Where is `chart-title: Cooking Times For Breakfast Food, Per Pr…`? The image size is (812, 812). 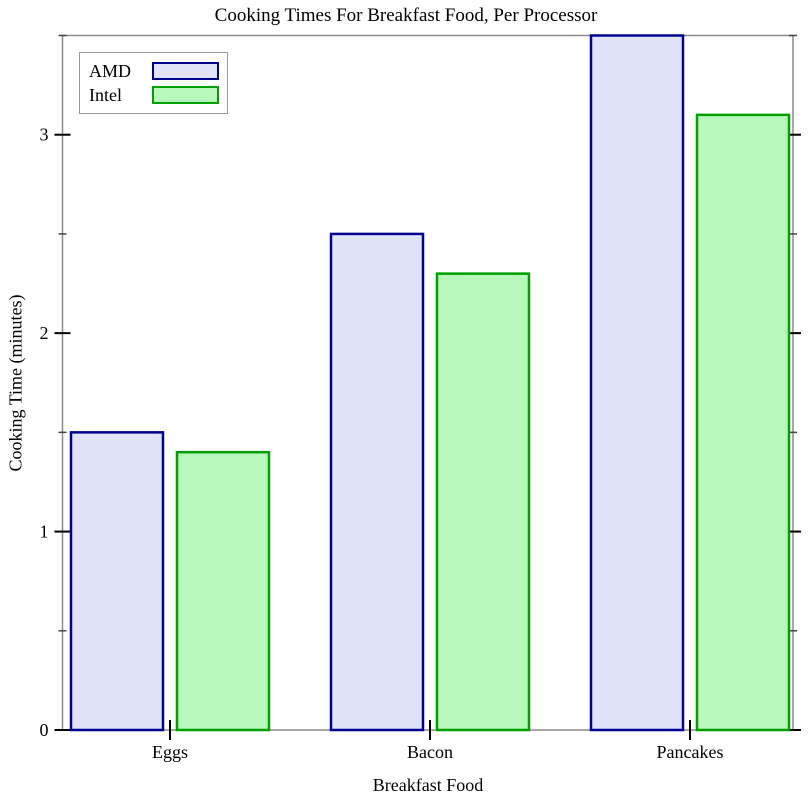
chart-title: Cooking Times For Breakfast Food, Per Pr… is located at coordinates (406, 15).